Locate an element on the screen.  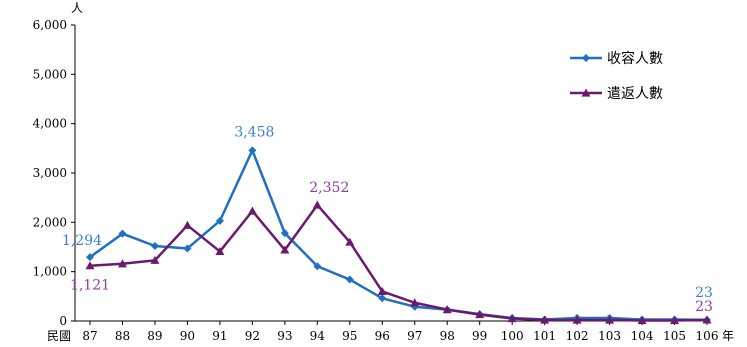
x-tick-label: 105 is located at coordinates (674, 336).